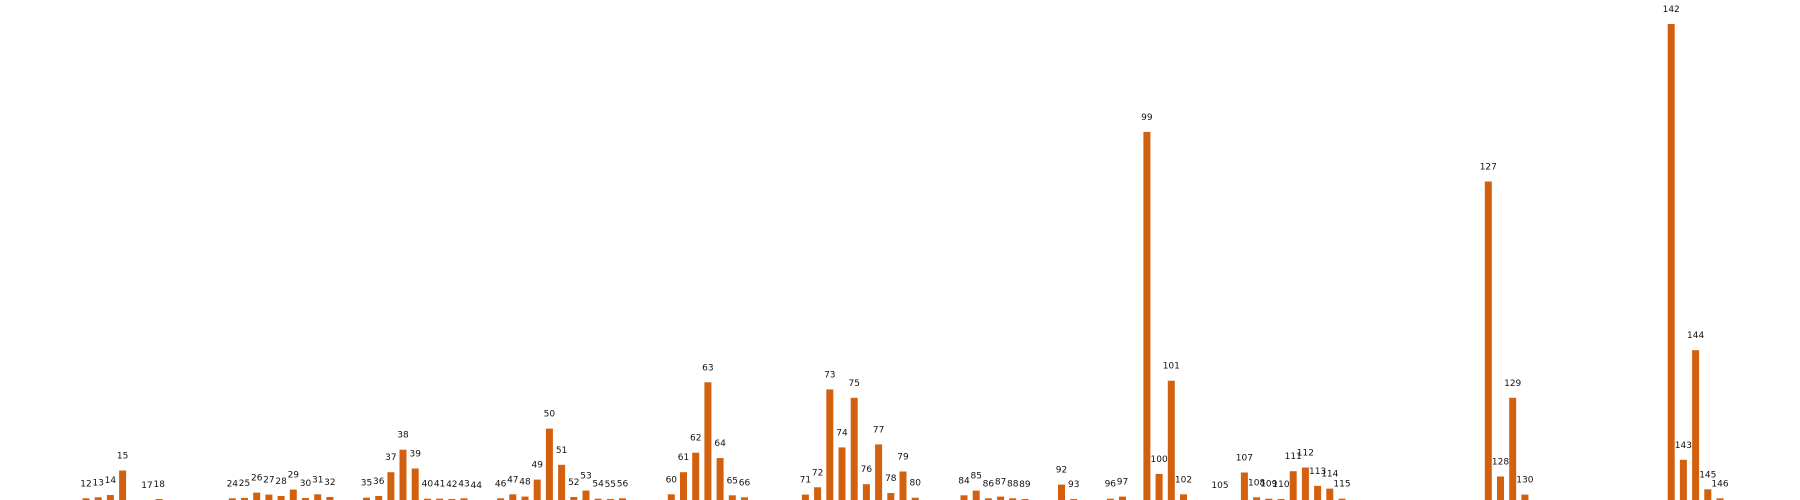  What do you see at coordinates (1512, 384) in the screenshot?
I see `bar-label-129: 129` at bounding box center [1512, 384].